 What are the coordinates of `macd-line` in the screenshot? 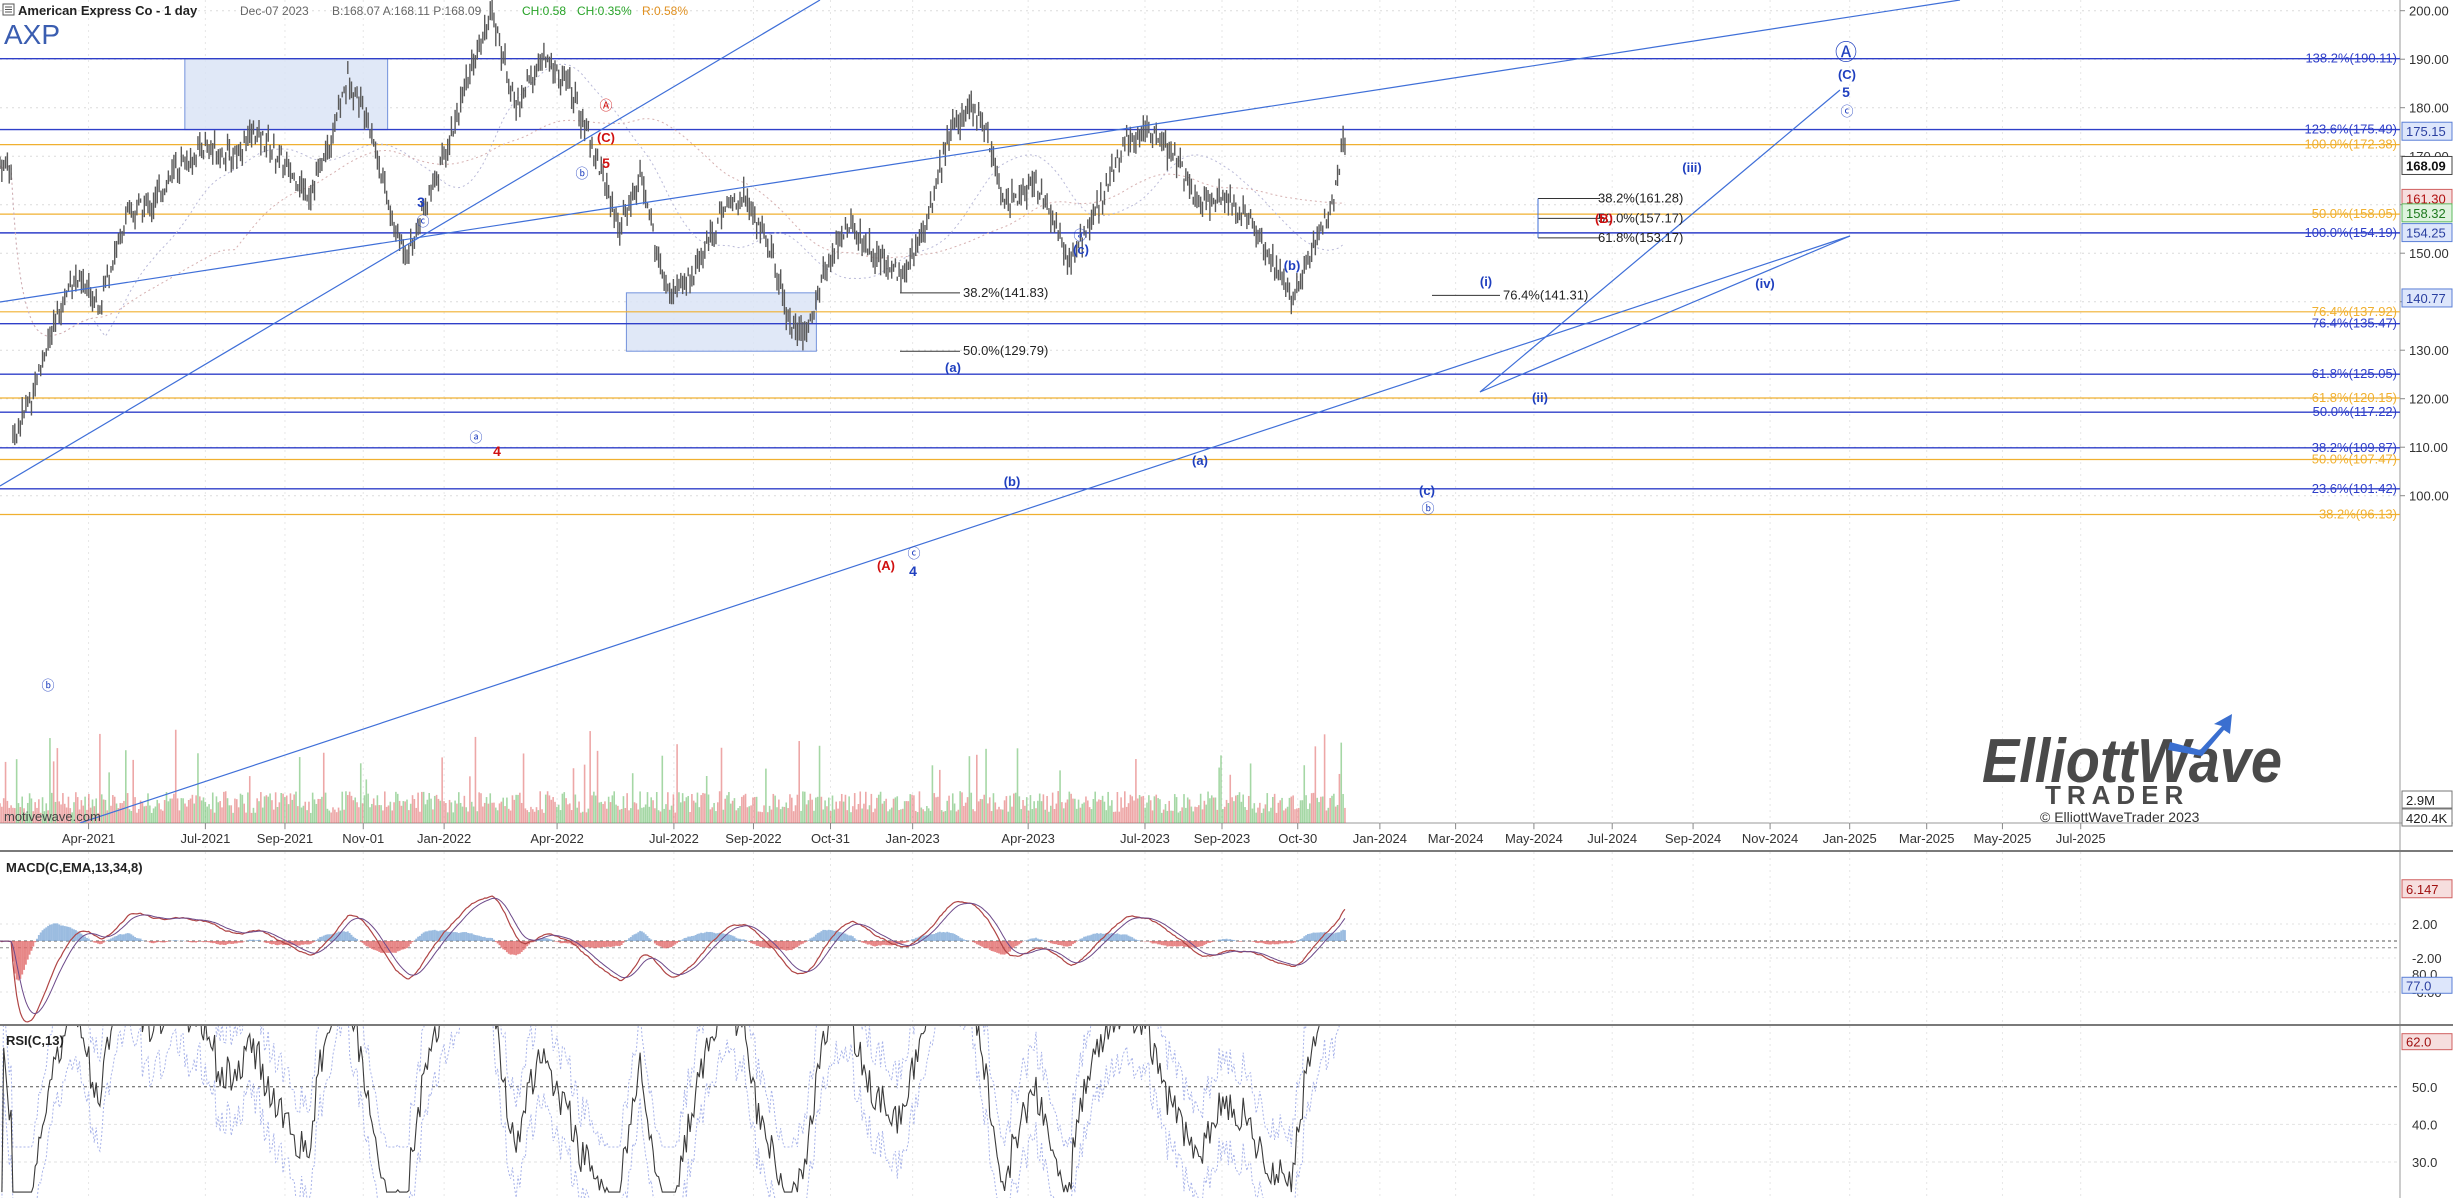 It's located at (673, 959).